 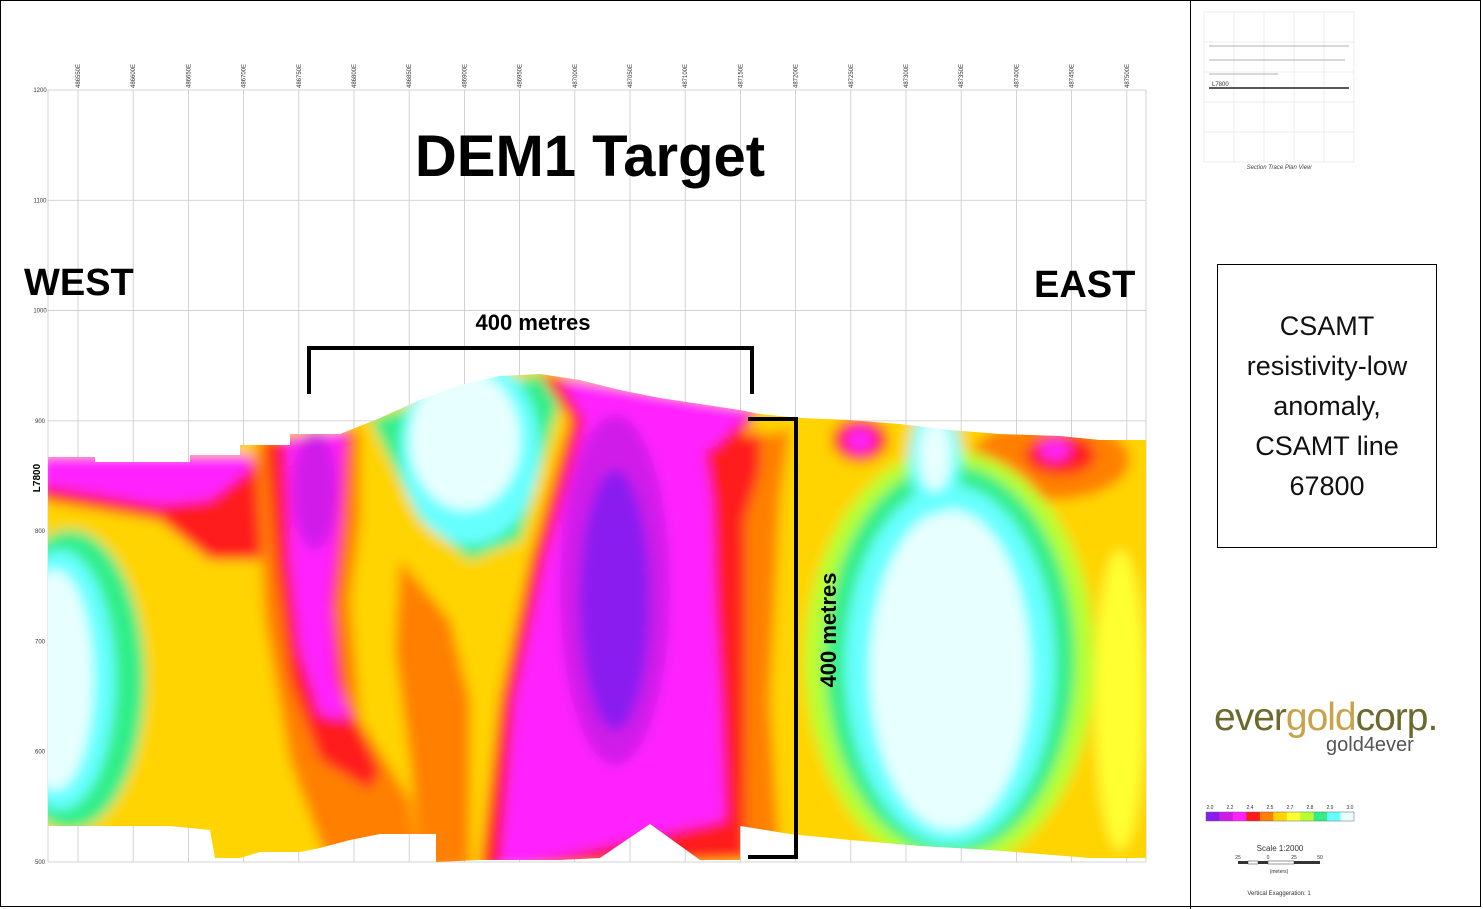 What do you see at coordinates (1270, 808) in the screenshot?
I see `colorbar-tick: 2.5` at bounding box center [1270, 808].